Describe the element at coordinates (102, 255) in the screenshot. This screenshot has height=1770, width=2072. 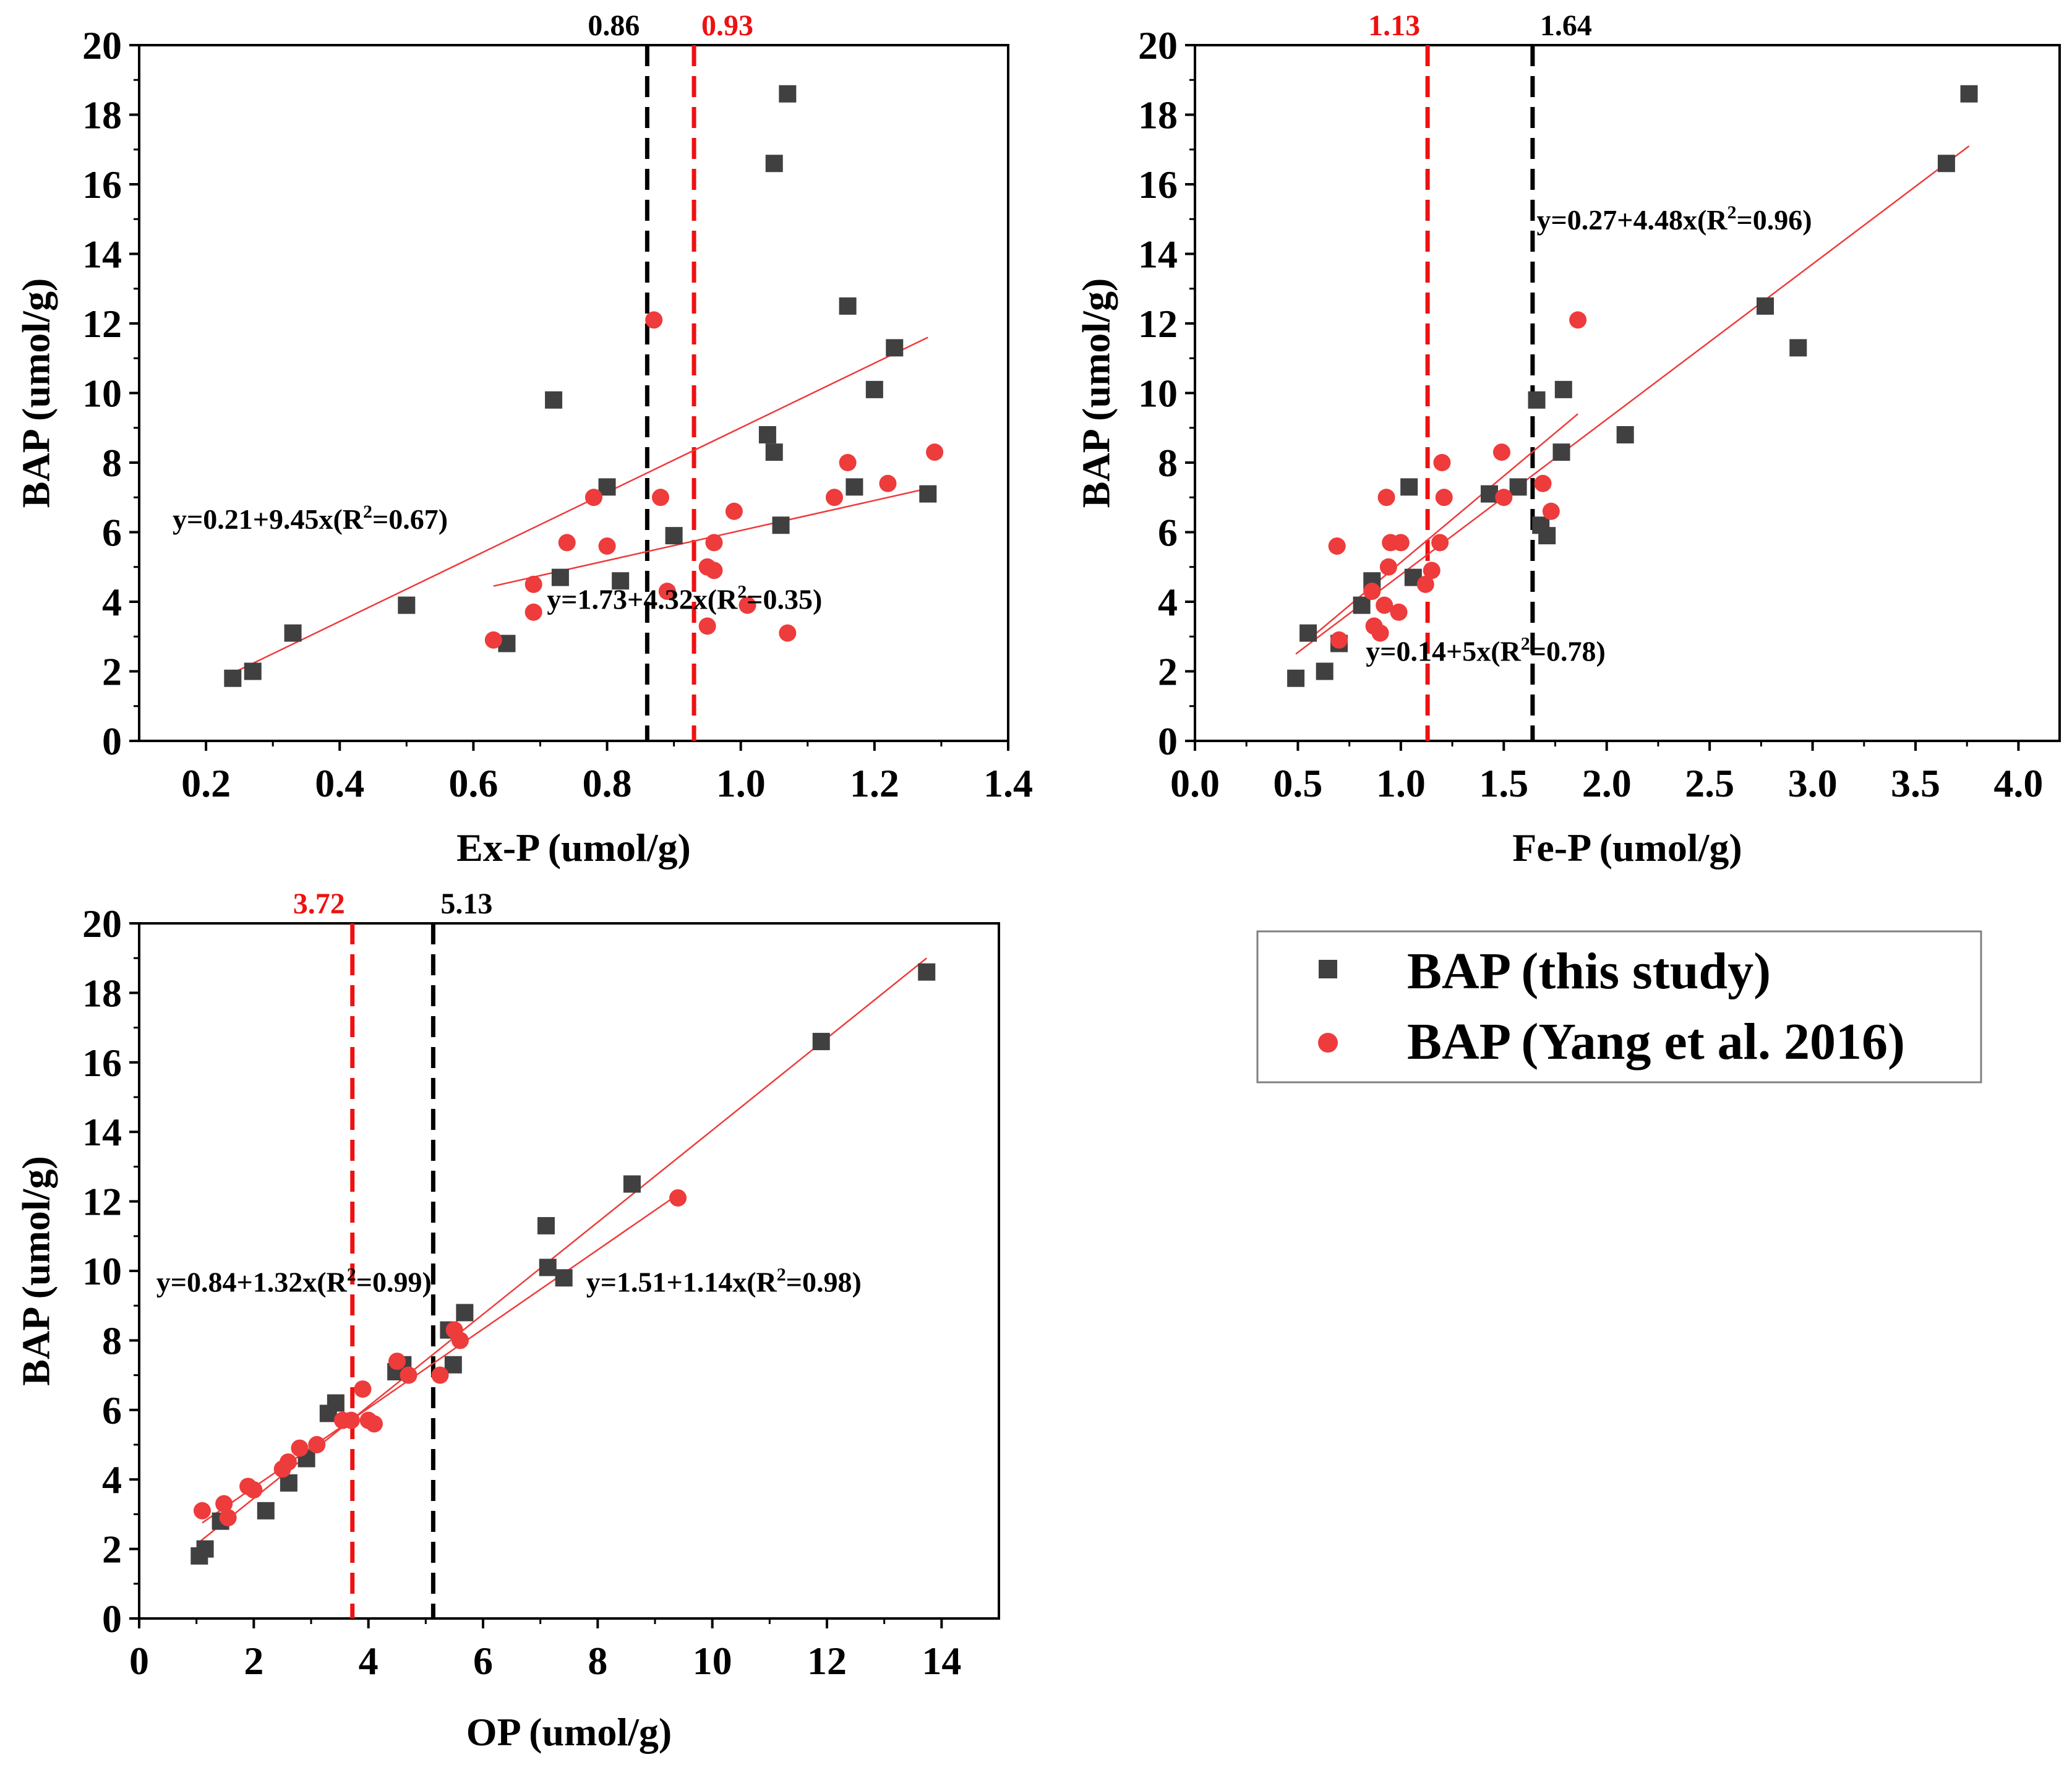
I see `y-tick-label: 14` at that location.